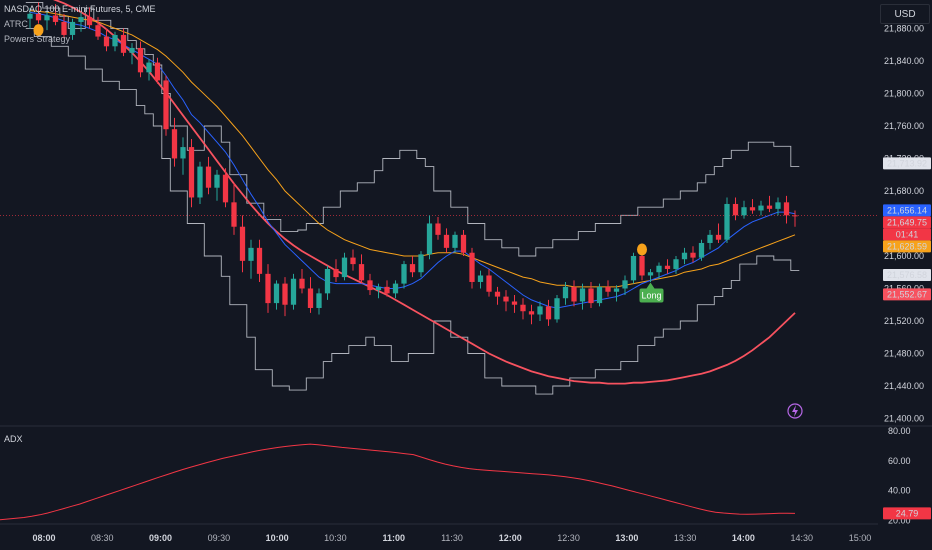  I want to click on price-tick-label: 21,440.00, so click(904, 386).